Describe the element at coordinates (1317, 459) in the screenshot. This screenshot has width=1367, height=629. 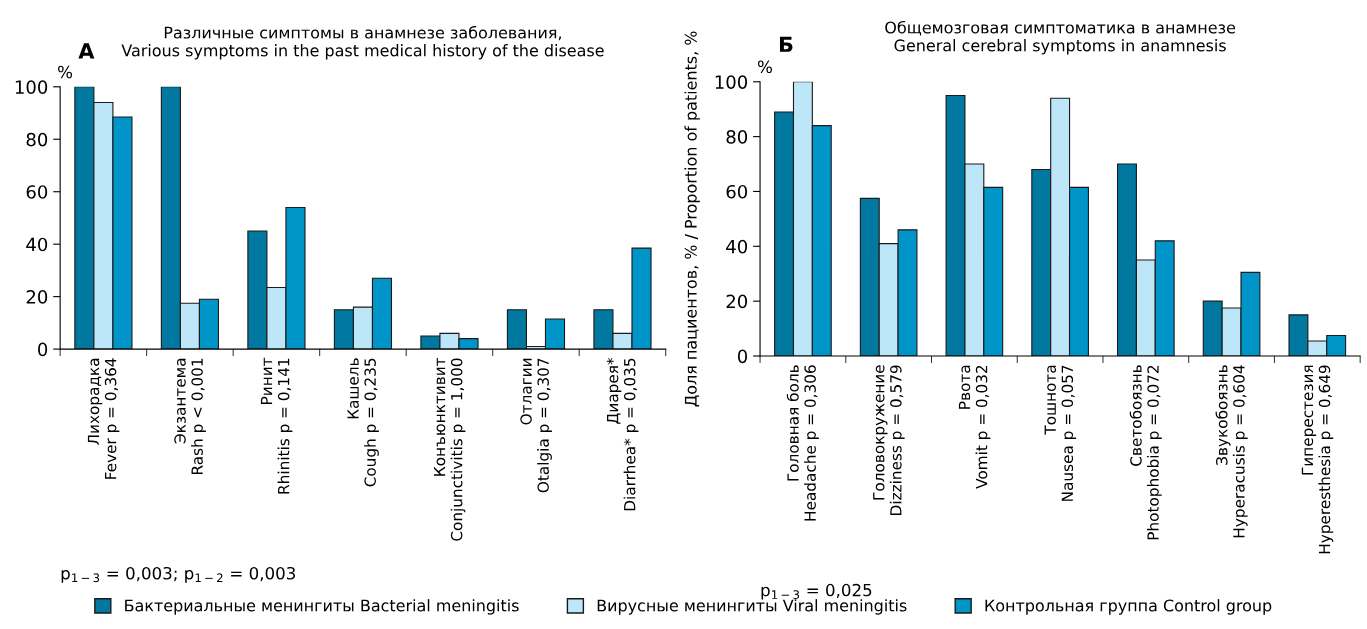
I see `x-tick-label: Гиперестезия Hyperesthesia p = 0,649` at that location.